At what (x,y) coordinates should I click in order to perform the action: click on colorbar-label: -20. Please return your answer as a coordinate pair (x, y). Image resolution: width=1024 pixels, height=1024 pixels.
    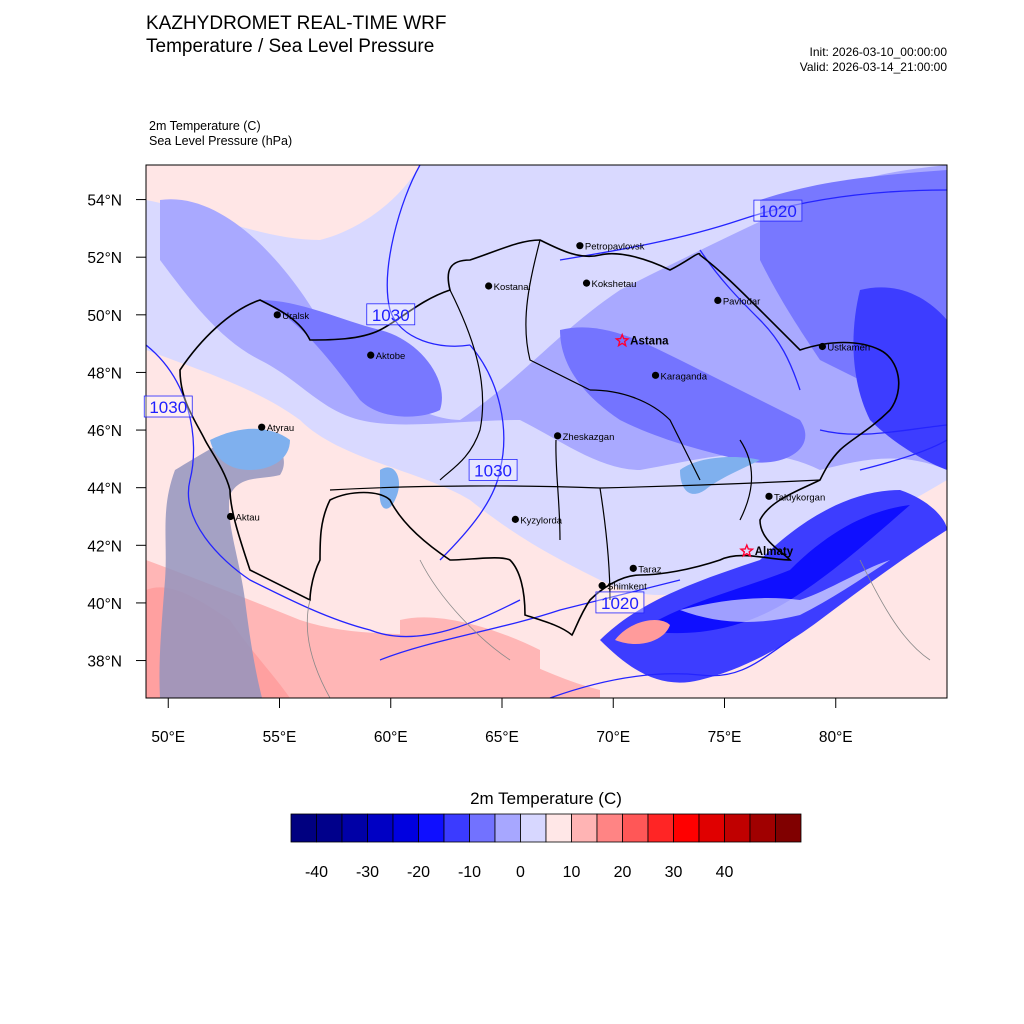
    Looking at the image, I should click on (418, 872).